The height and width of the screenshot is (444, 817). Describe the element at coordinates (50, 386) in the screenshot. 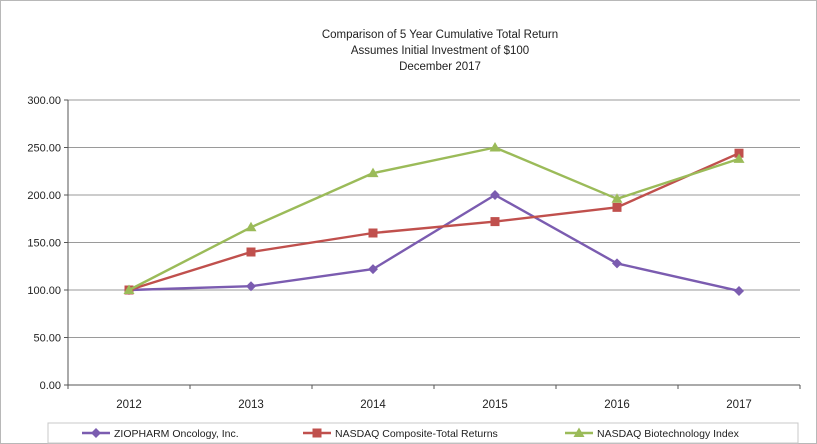

I see `y-tick-label: 0.00` at that location.